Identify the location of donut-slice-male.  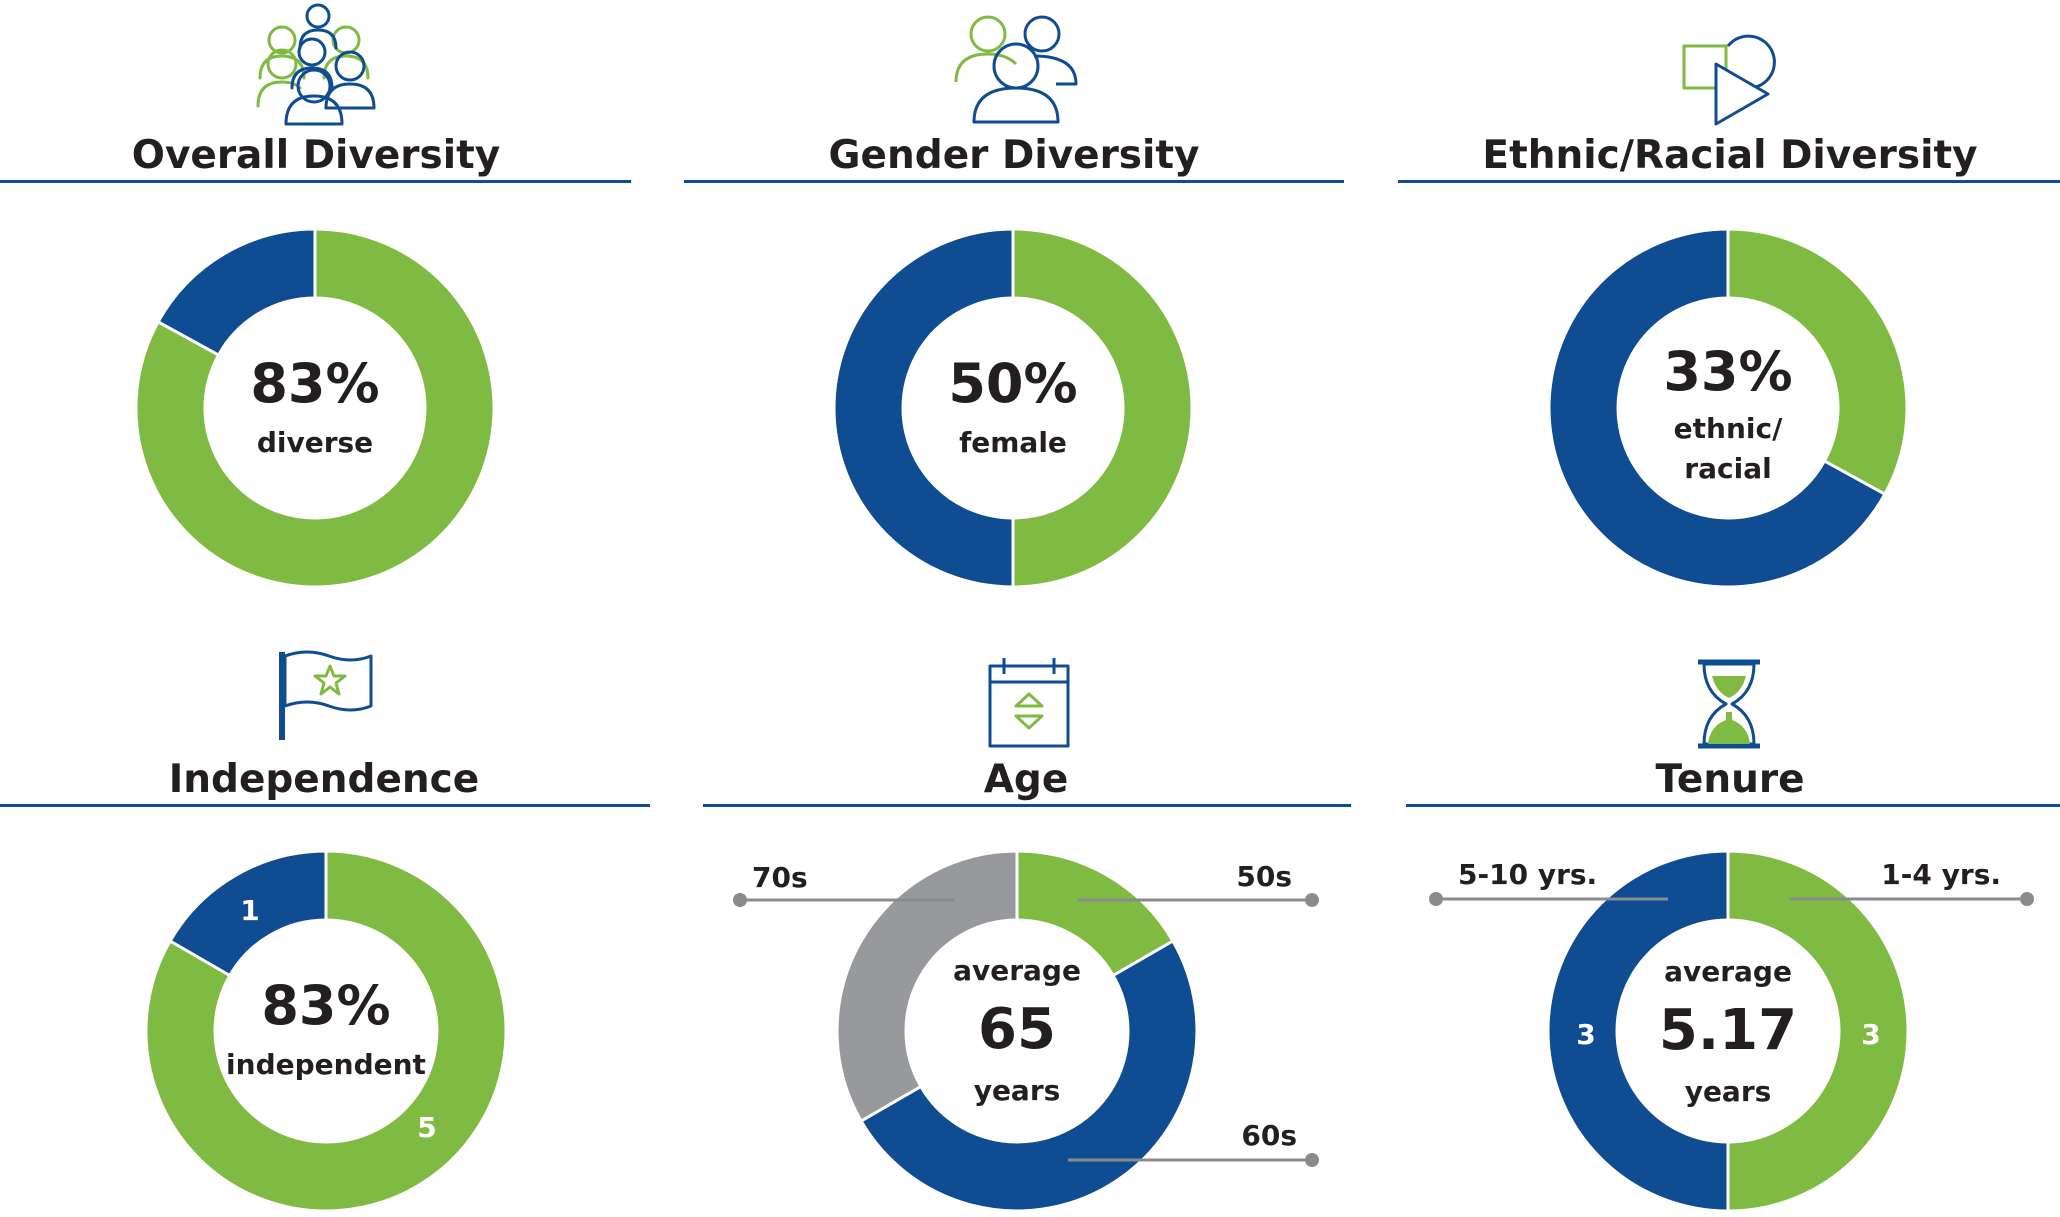
(923, 408).